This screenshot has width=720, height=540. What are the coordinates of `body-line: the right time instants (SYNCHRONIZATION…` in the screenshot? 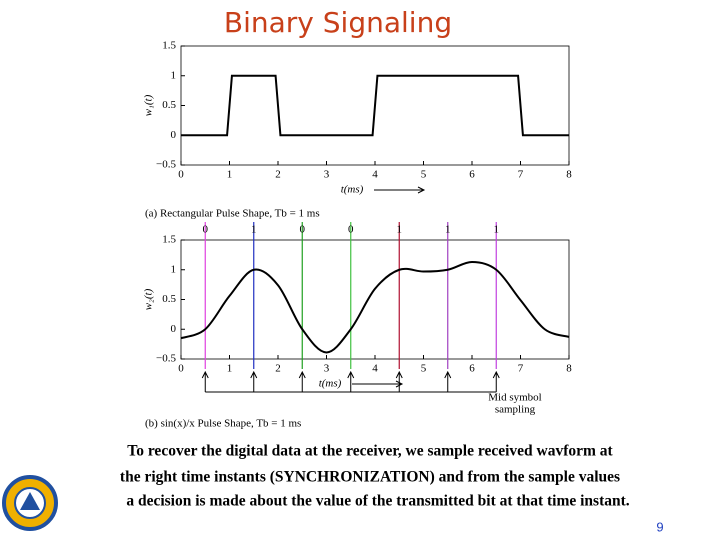 It's located at (370, 477).